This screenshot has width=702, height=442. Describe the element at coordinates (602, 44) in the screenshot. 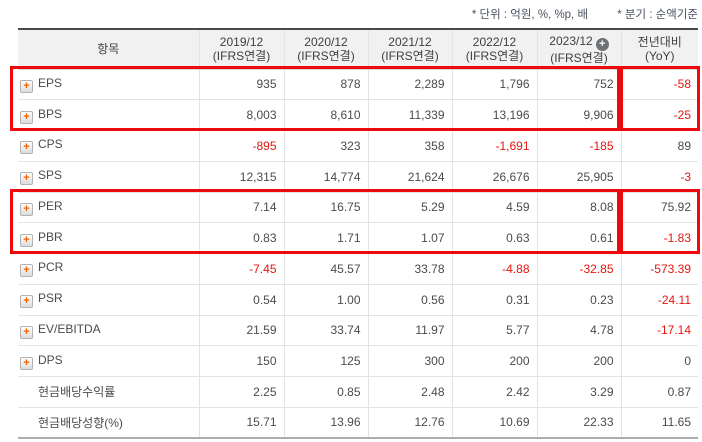

I see `plus-badge-icon: +` at that location.